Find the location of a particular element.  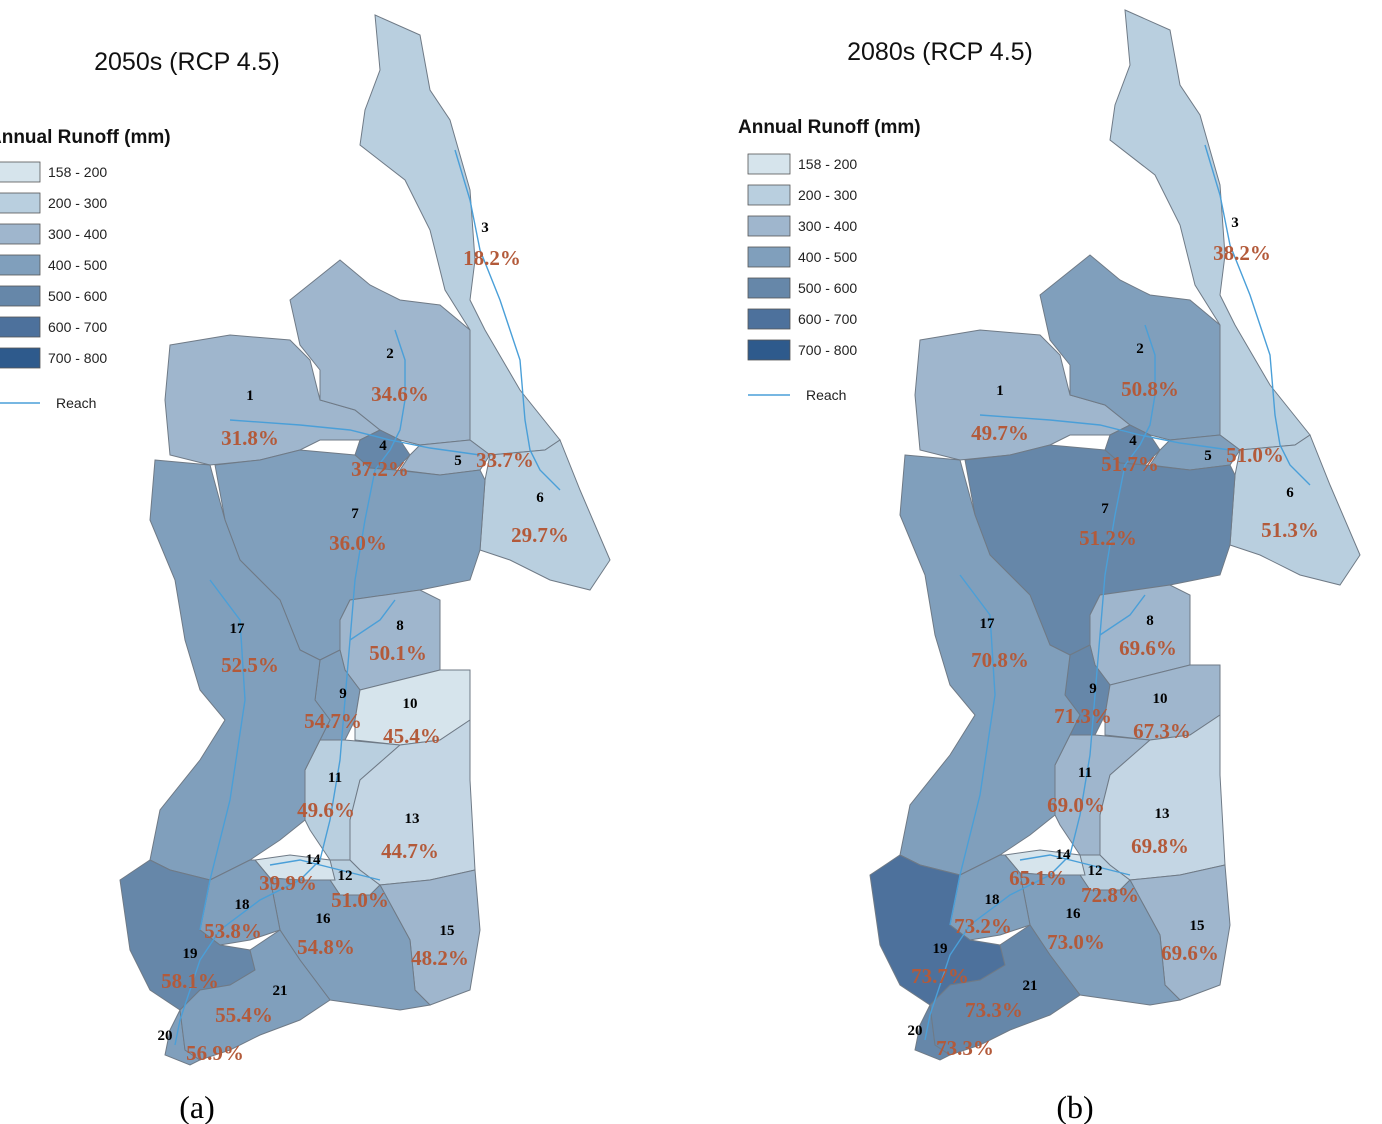

subbasin-id: 14 is located at coordinates (1064, 855).